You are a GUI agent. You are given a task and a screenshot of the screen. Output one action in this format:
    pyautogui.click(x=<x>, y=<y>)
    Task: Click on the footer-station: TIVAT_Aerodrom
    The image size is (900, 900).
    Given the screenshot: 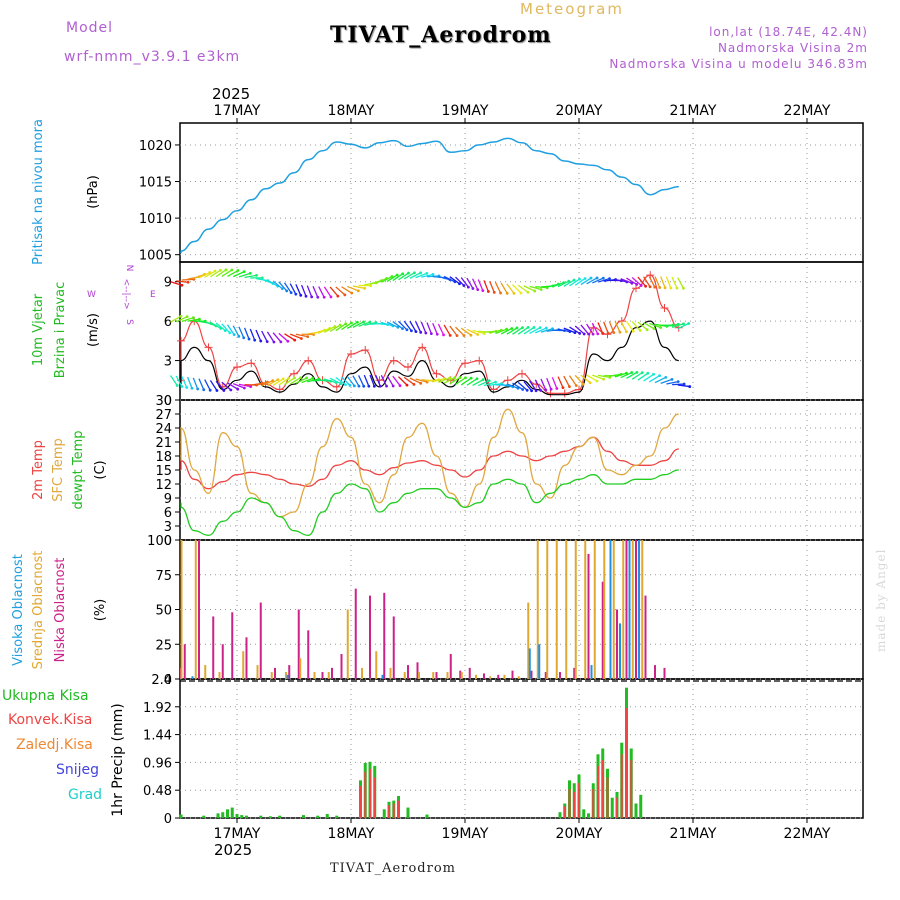 What is the action you would take?
    pyautogui.click(x=393, y=868)
    